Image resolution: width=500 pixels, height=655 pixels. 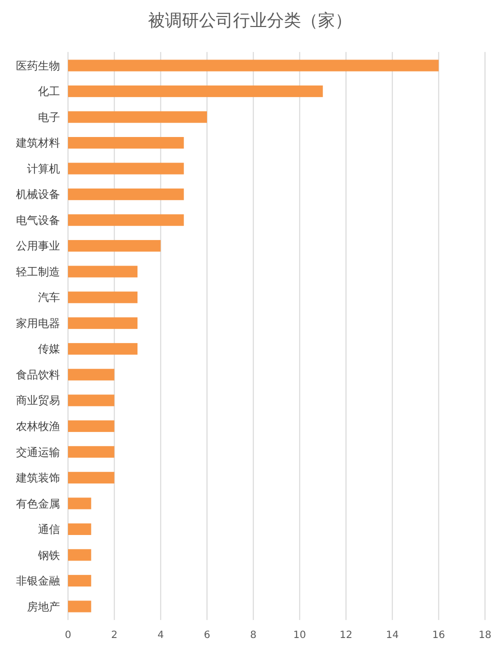 What do you see at coordinates (38, 65) in the screenshot?
I see `y-tick-label: 医药生物` at bounding box center [38, 65].